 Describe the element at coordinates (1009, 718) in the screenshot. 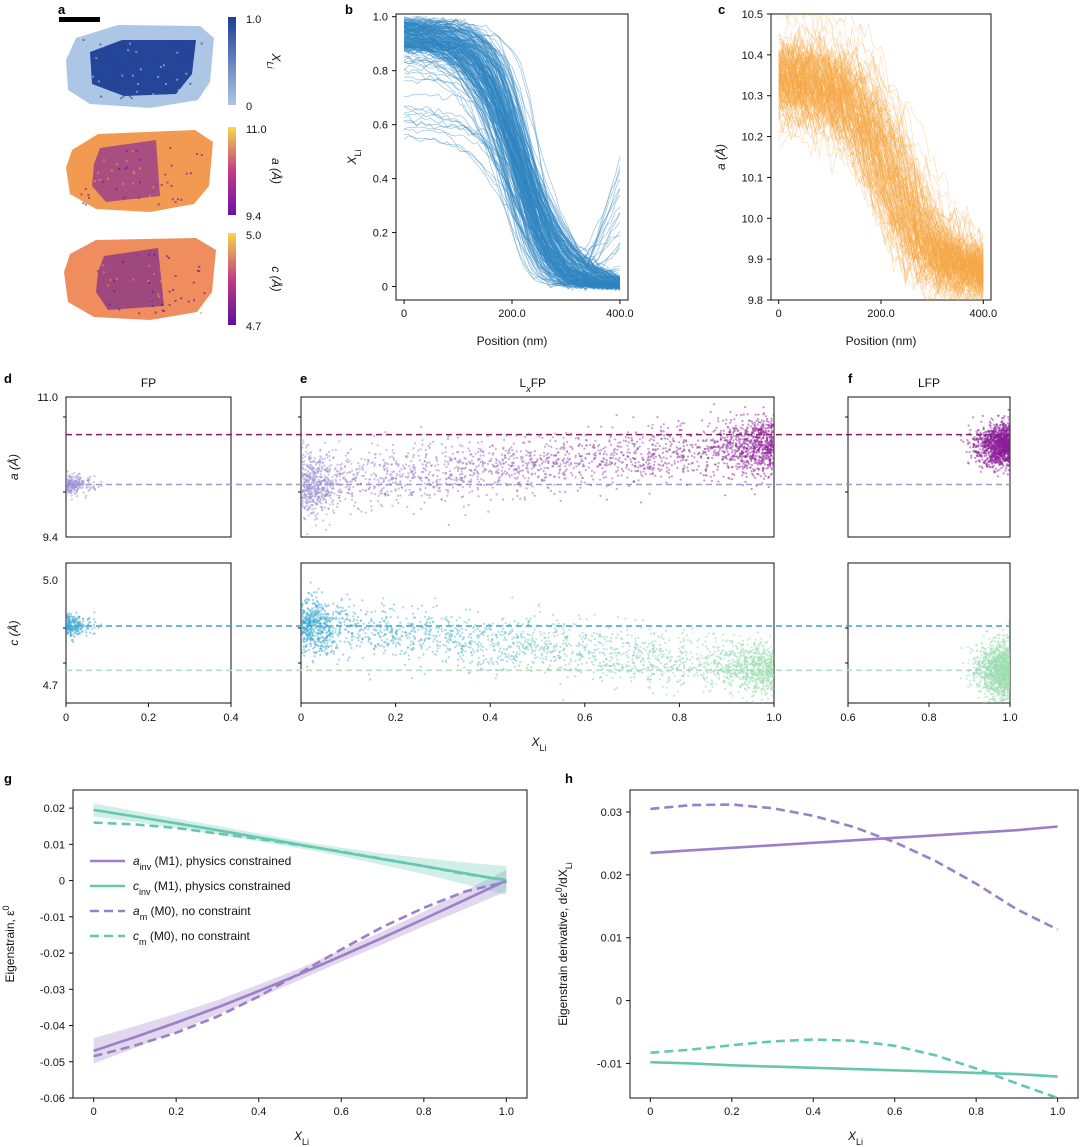

I see `panel-f-xtick-label: 1.0` at that location.